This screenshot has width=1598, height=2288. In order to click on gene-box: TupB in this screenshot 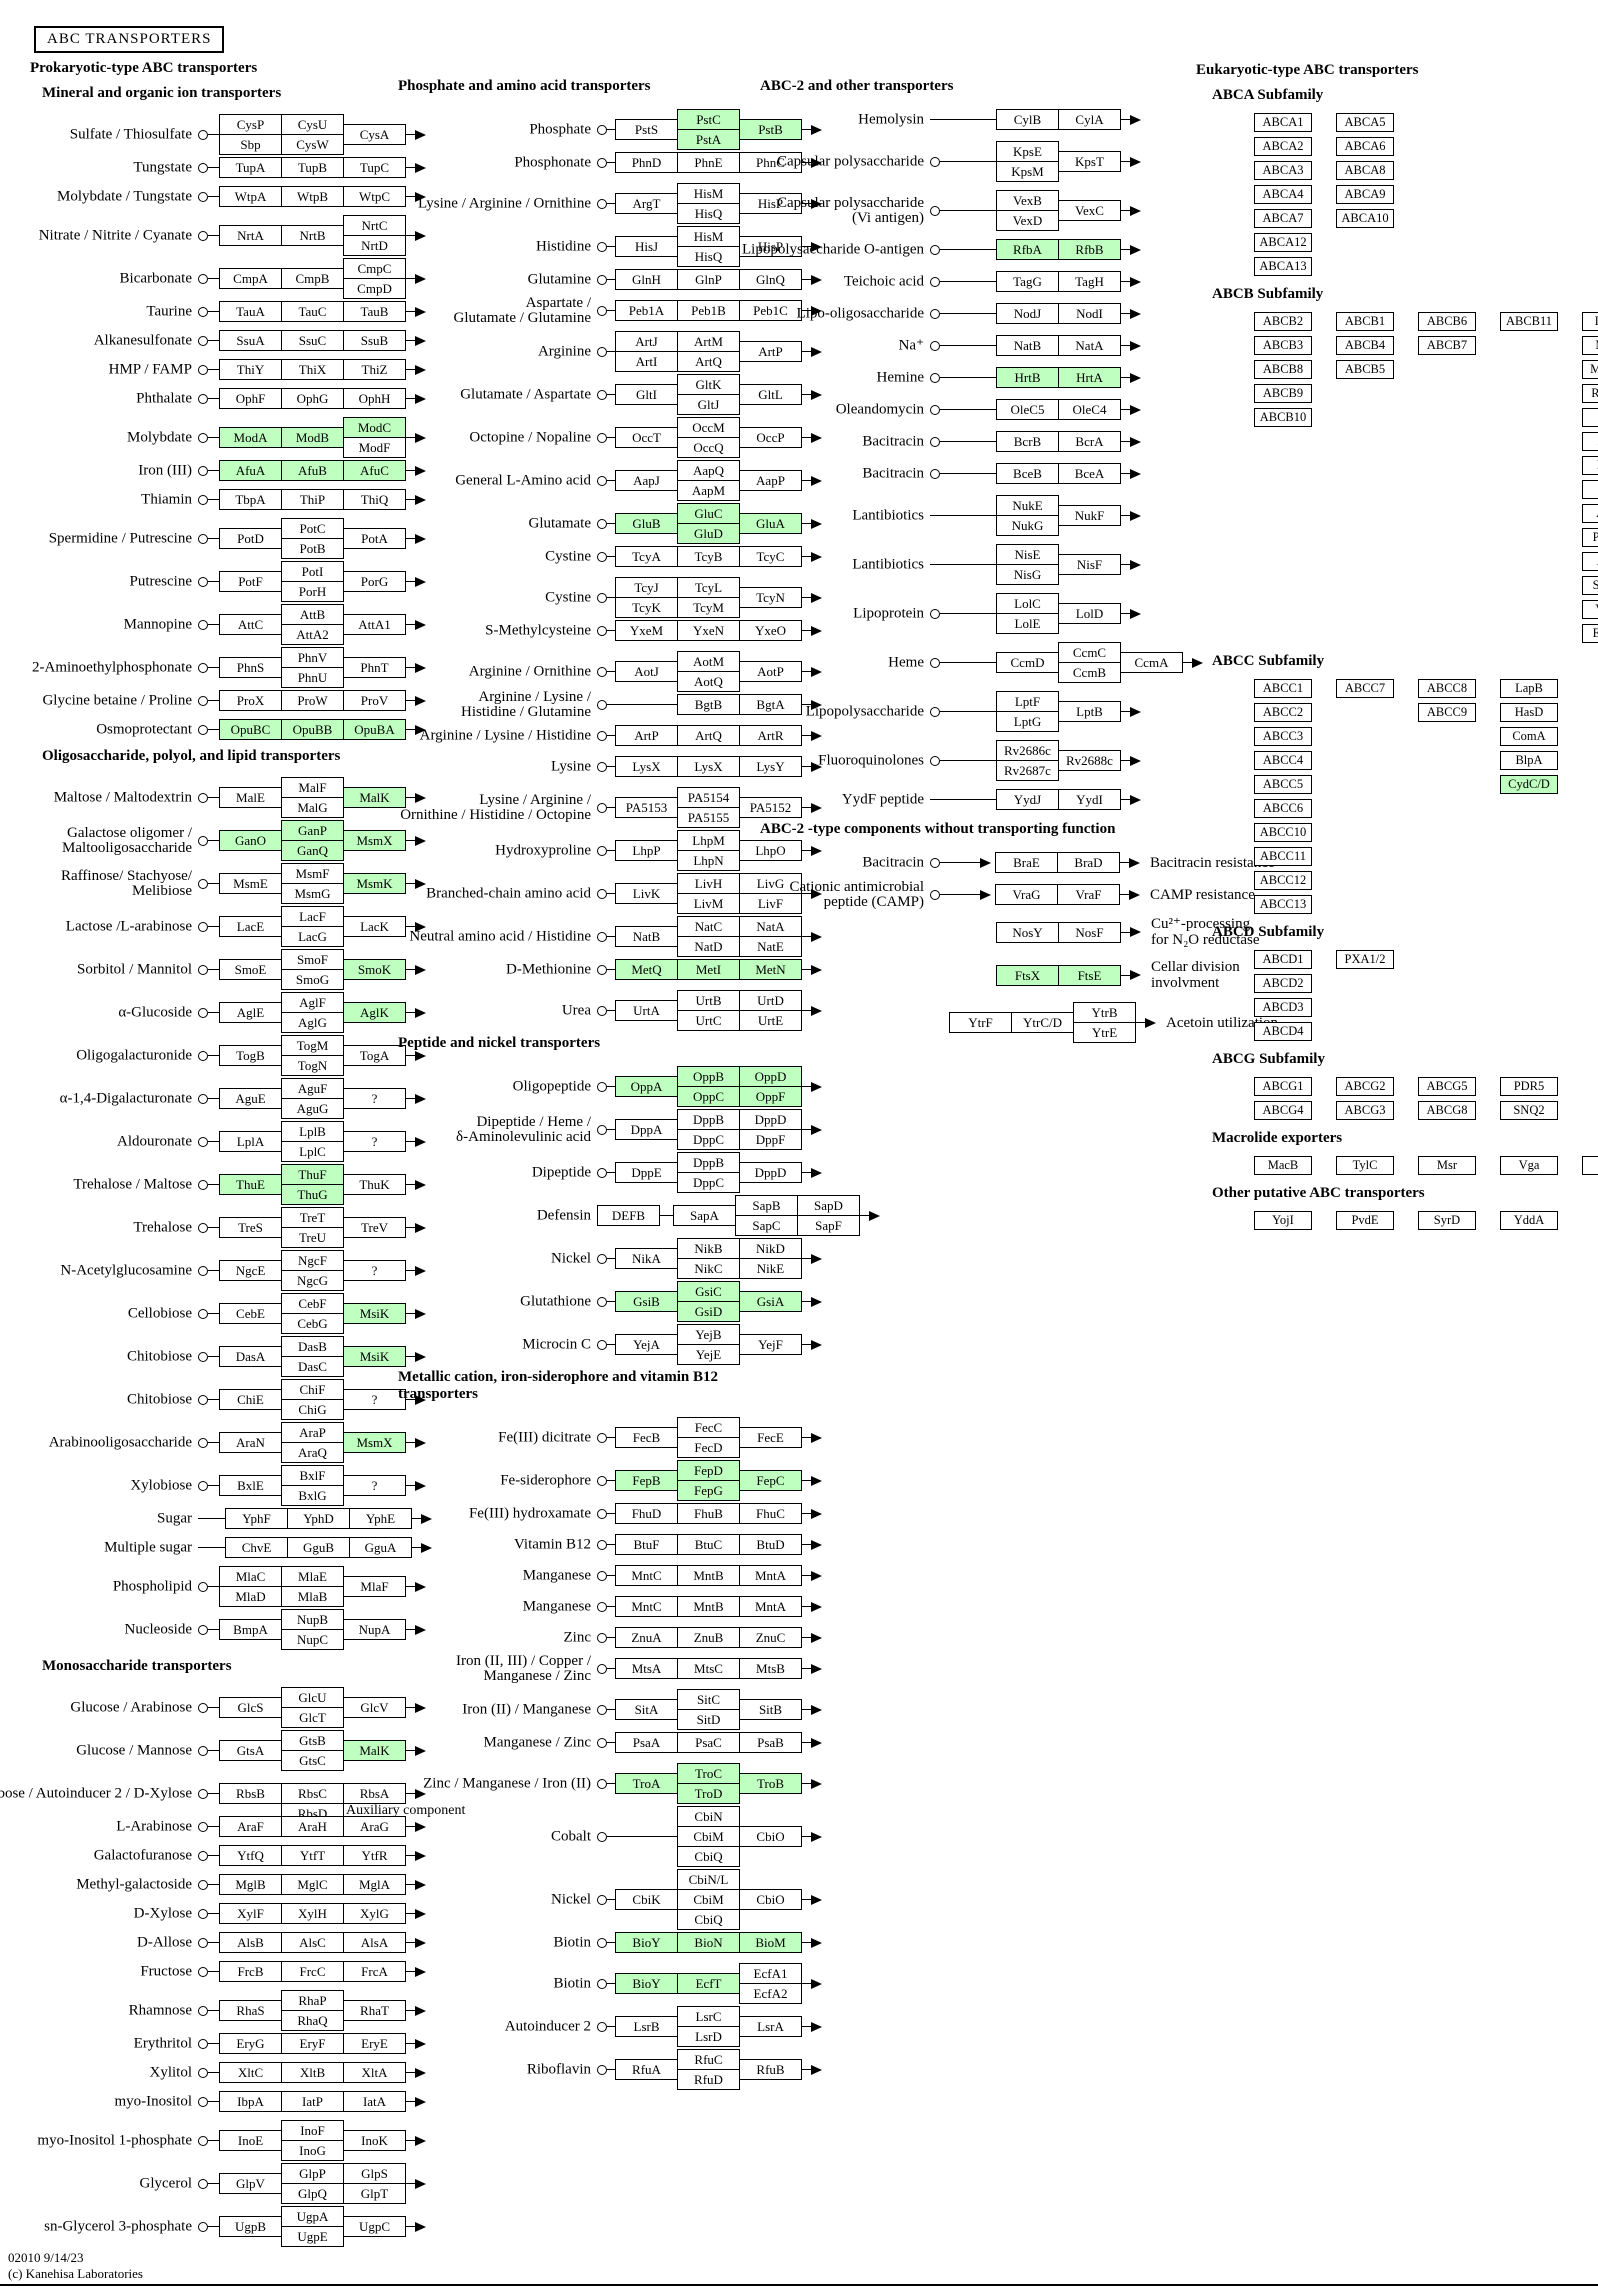, I will do `click(312, 167)`.